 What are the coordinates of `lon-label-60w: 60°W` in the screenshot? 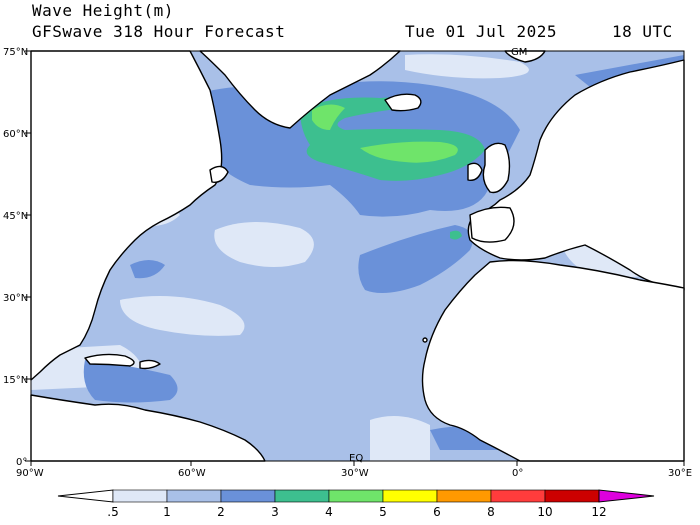 It's located at (192, 473).